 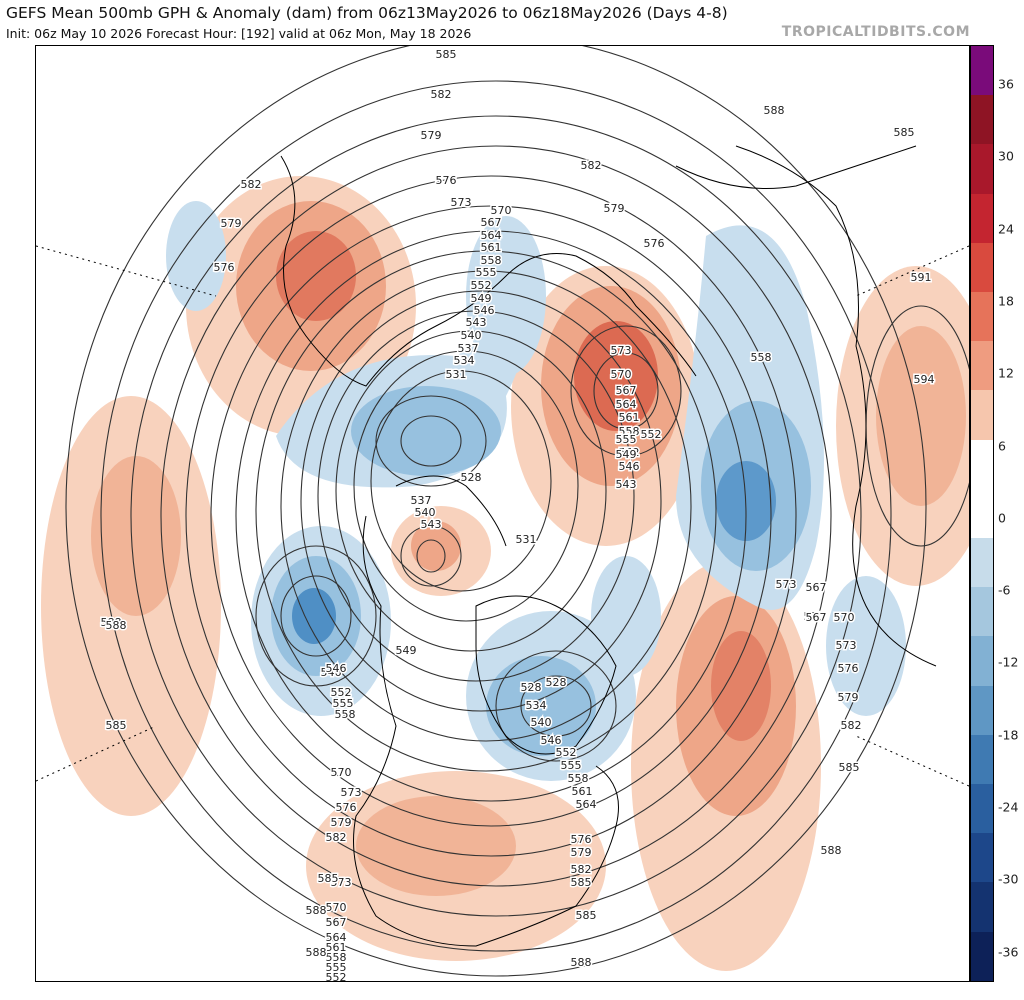 I want to click on cold-anomaly-ne-pacific-inner, so click(x=314, y=616).